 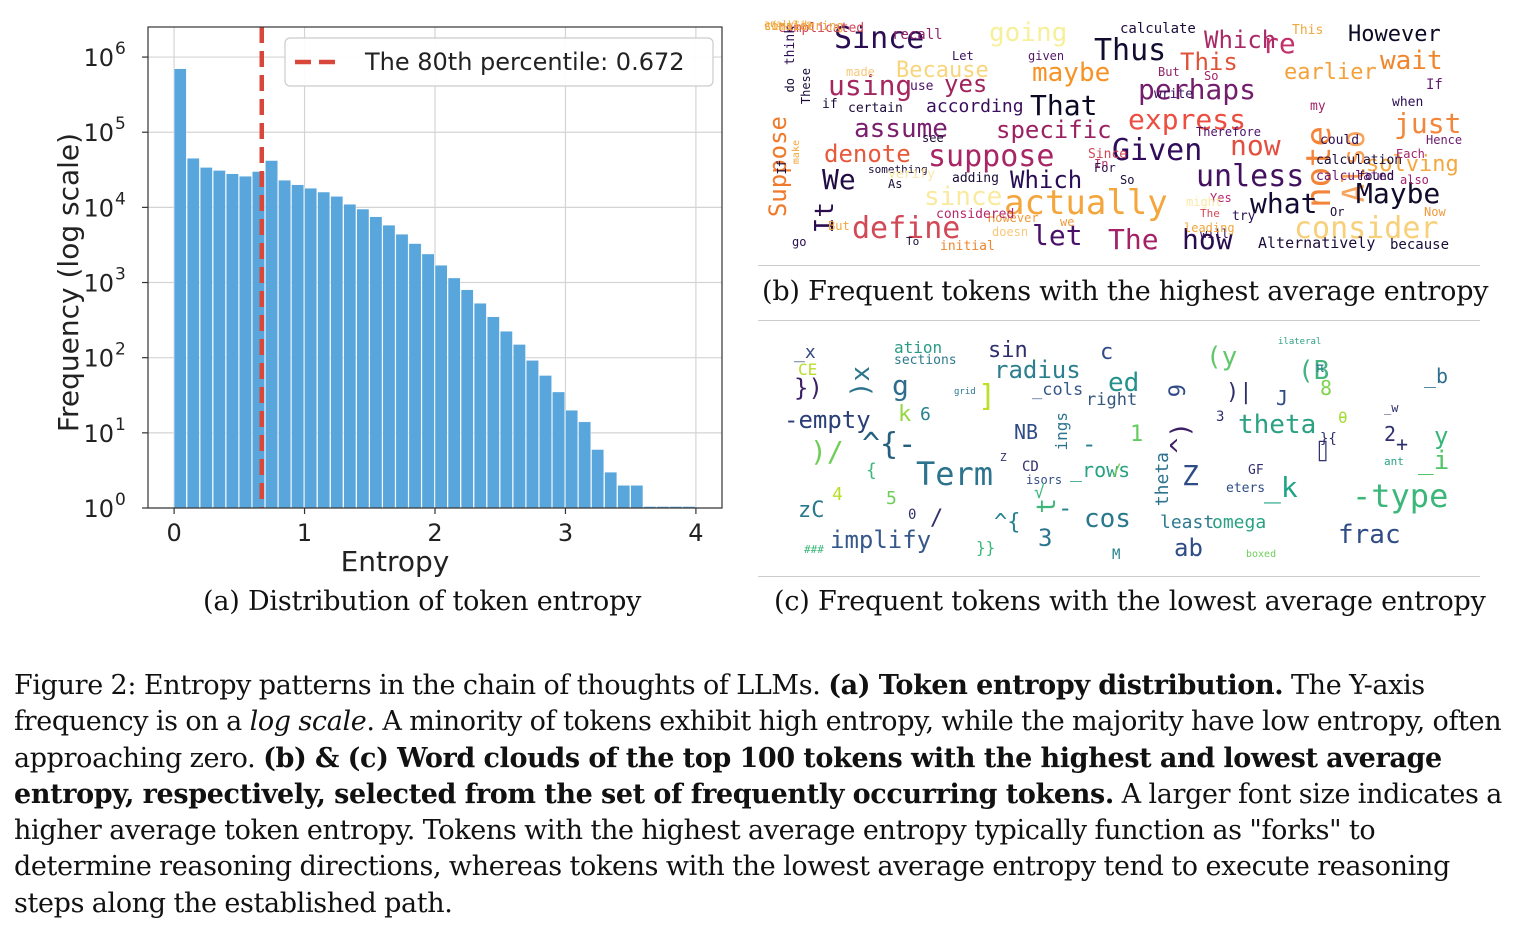 I want to click on cloud-word: ^{-, so click(x=889, y=444).